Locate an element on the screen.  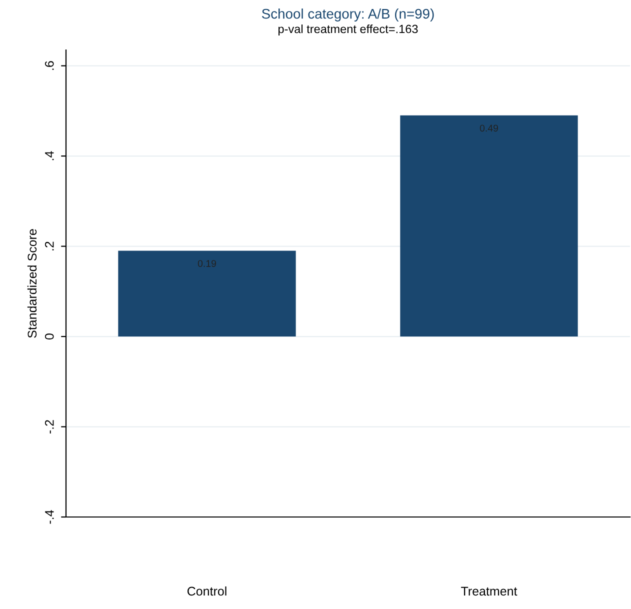
chart-title: School category: A/B (n=99) is located at coordinates (348, 15).